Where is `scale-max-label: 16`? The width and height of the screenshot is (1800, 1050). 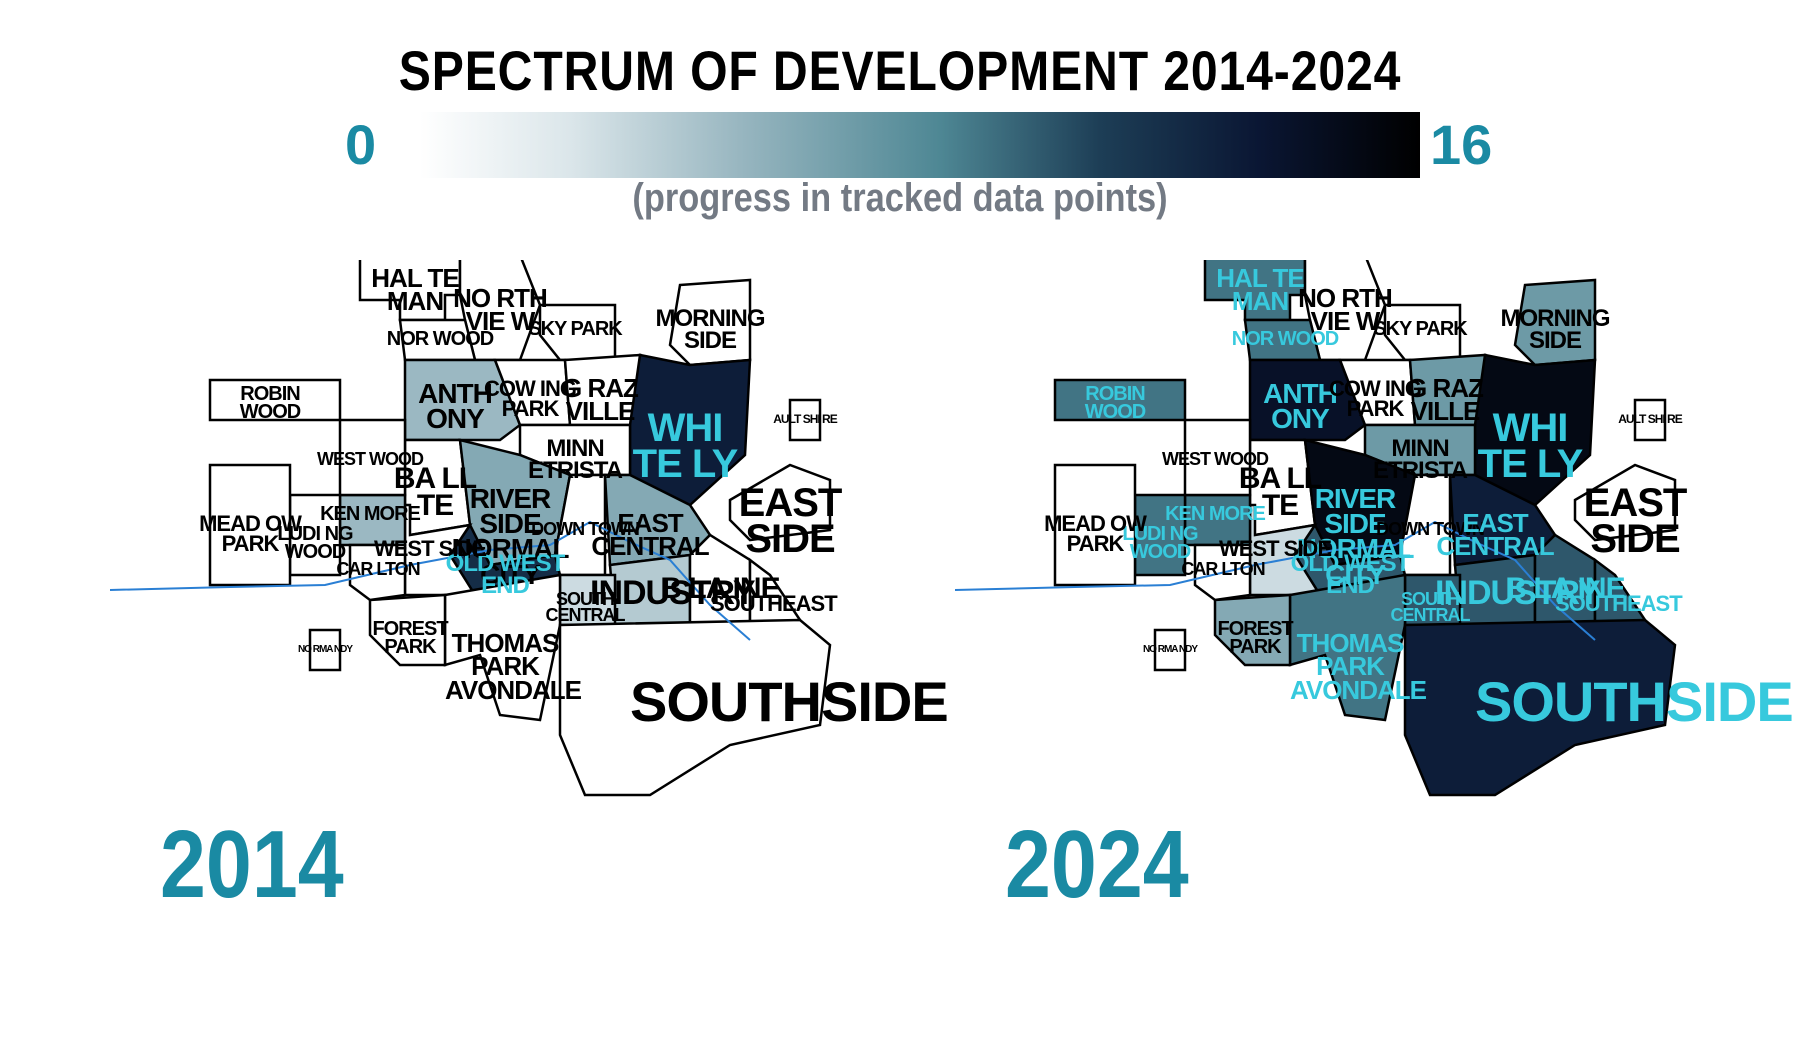 scale-max-label: 16 is located at coordinates (1461, 144).